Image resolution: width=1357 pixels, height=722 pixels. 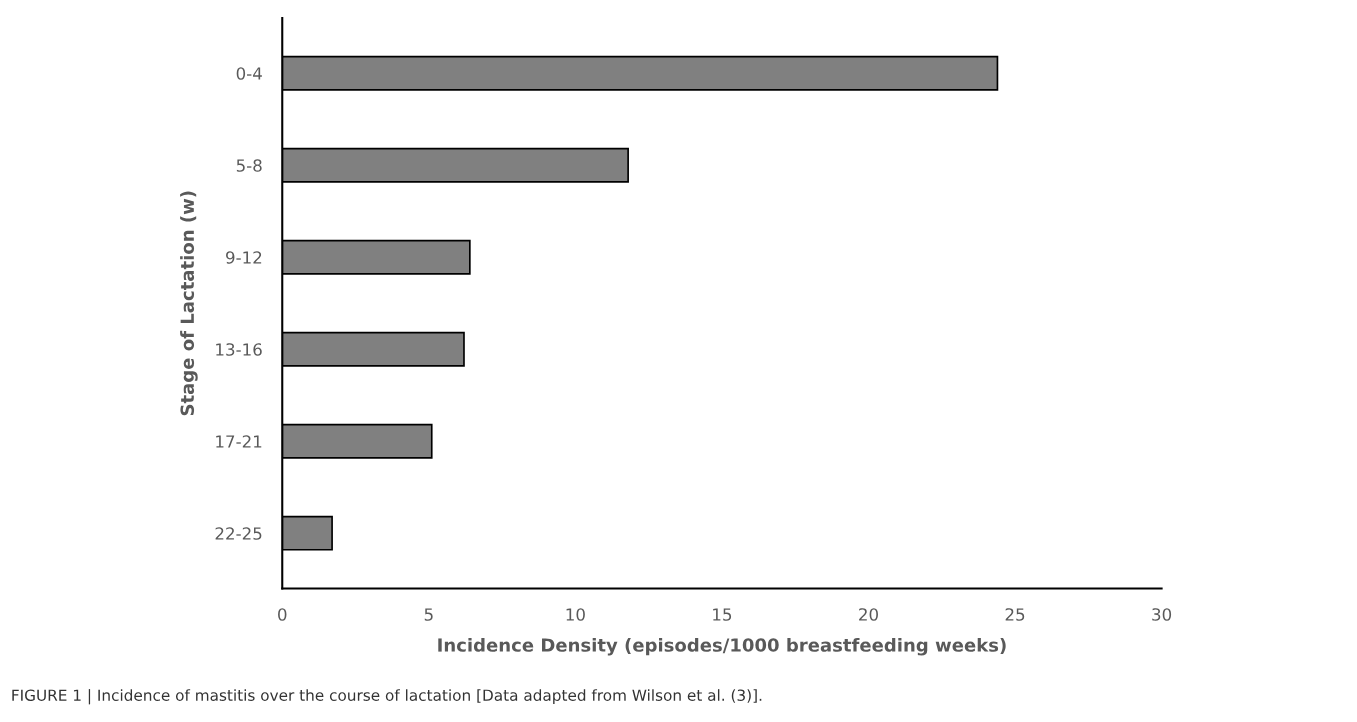 I want to click on y-tick-label: 5-8, so click(x=249, y=165).